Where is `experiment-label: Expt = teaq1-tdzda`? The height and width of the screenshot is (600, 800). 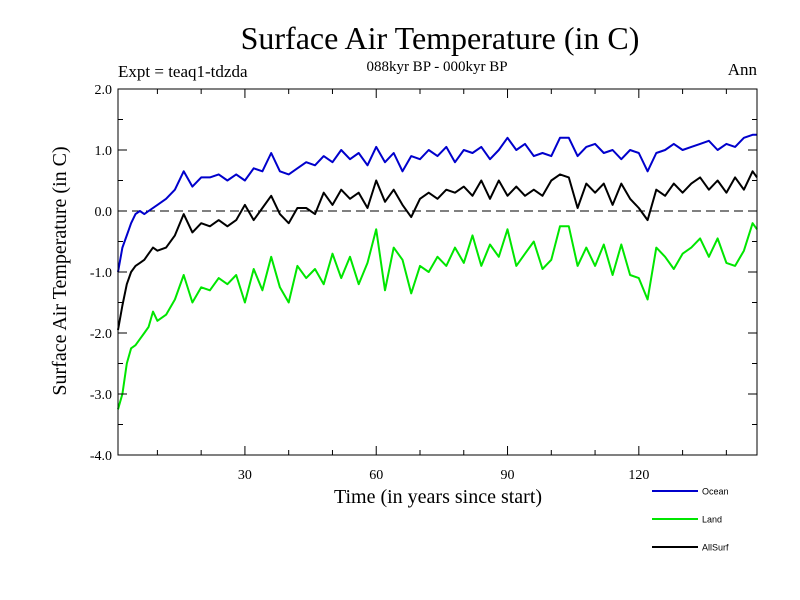 experiment-label: Expt = teaq1-tdzda is located at coordinates (183, 71).